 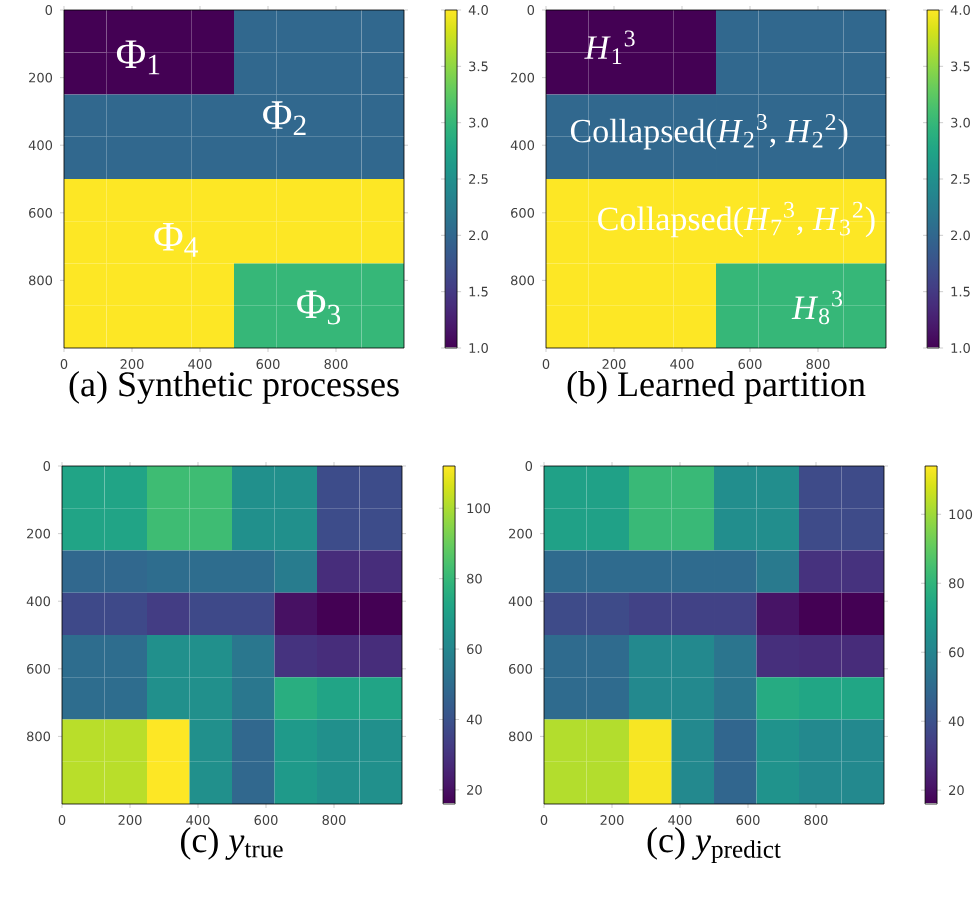 I want to click on text: (b) Learned partition, so click(x=716, y=387).